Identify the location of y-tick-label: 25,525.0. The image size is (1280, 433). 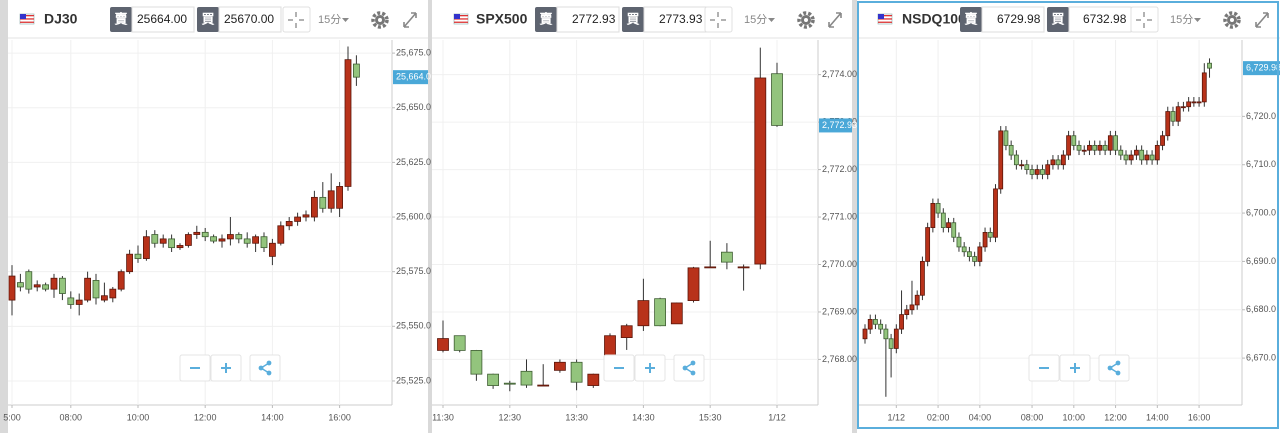
(413, 380).